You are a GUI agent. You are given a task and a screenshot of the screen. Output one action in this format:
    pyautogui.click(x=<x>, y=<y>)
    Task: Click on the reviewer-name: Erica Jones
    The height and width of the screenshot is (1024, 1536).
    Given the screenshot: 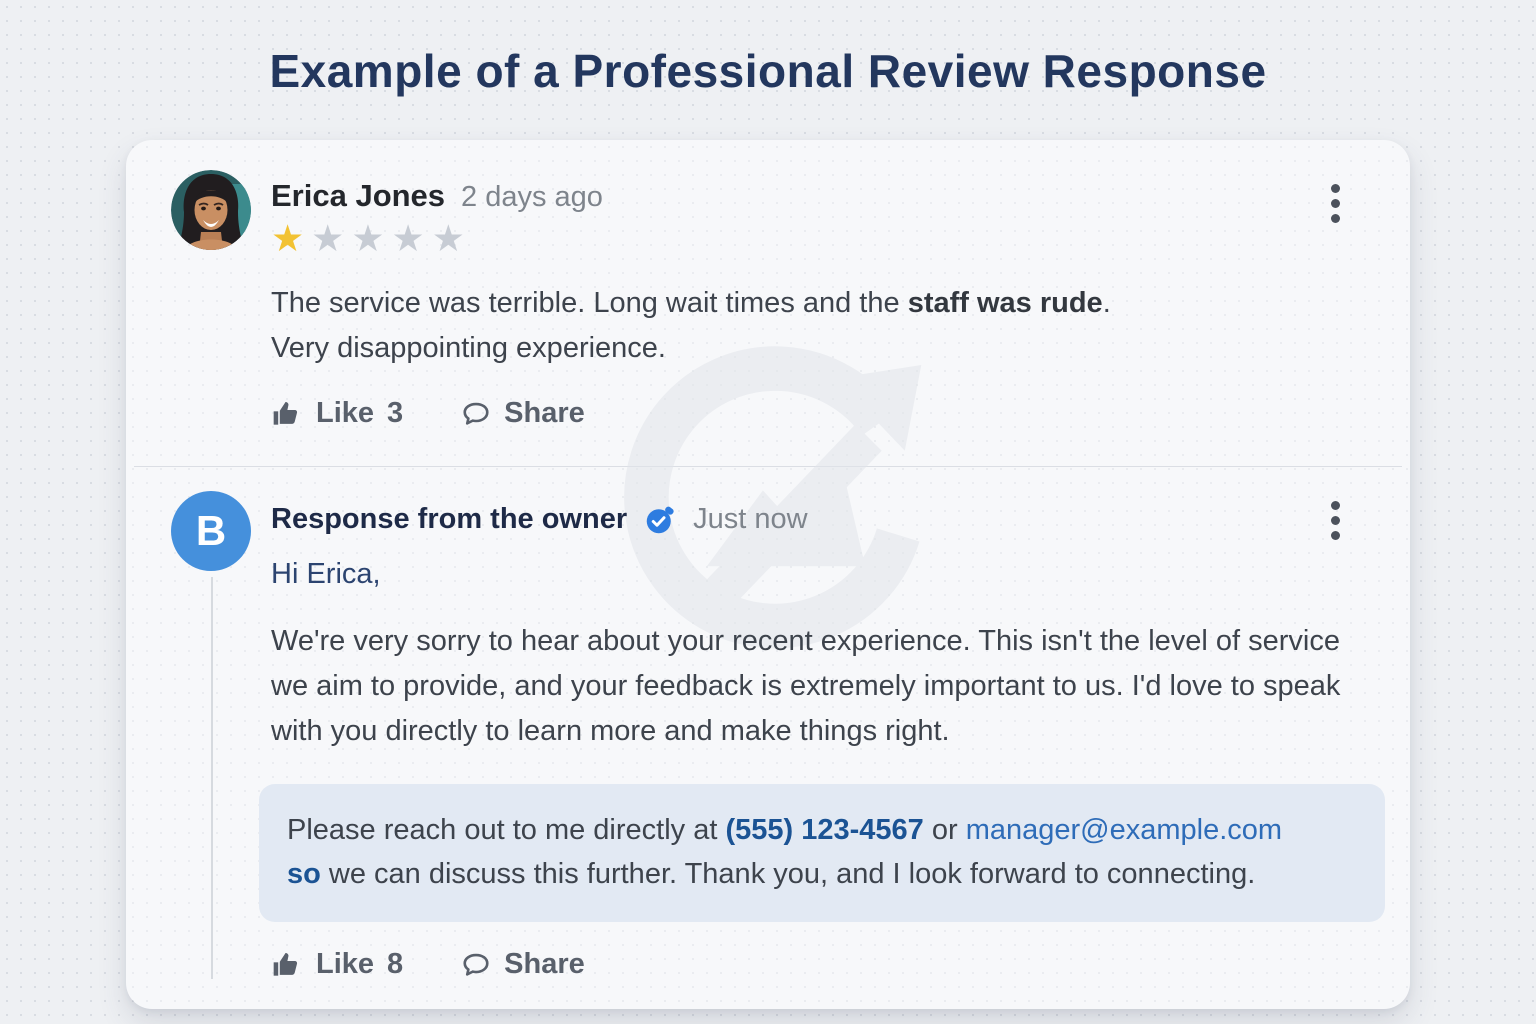 What is the action you would take?
    pyautogui.click(x=358, y=195)
    